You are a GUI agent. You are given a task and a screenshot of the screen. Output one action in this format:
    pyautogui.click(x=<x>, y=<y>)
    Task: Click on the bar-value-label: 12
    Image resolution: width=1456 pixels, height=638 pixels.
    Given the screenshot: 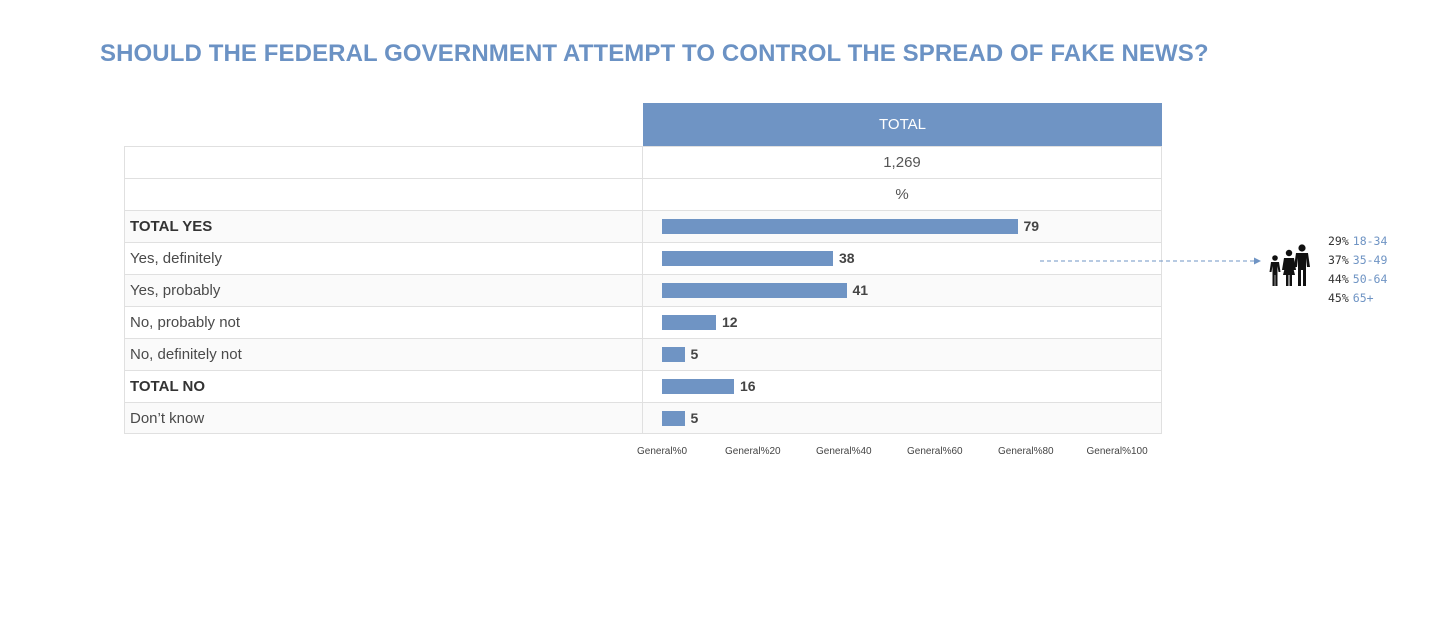 What is the action you would take?
    pyautogui.click(x=730, y=322)
    